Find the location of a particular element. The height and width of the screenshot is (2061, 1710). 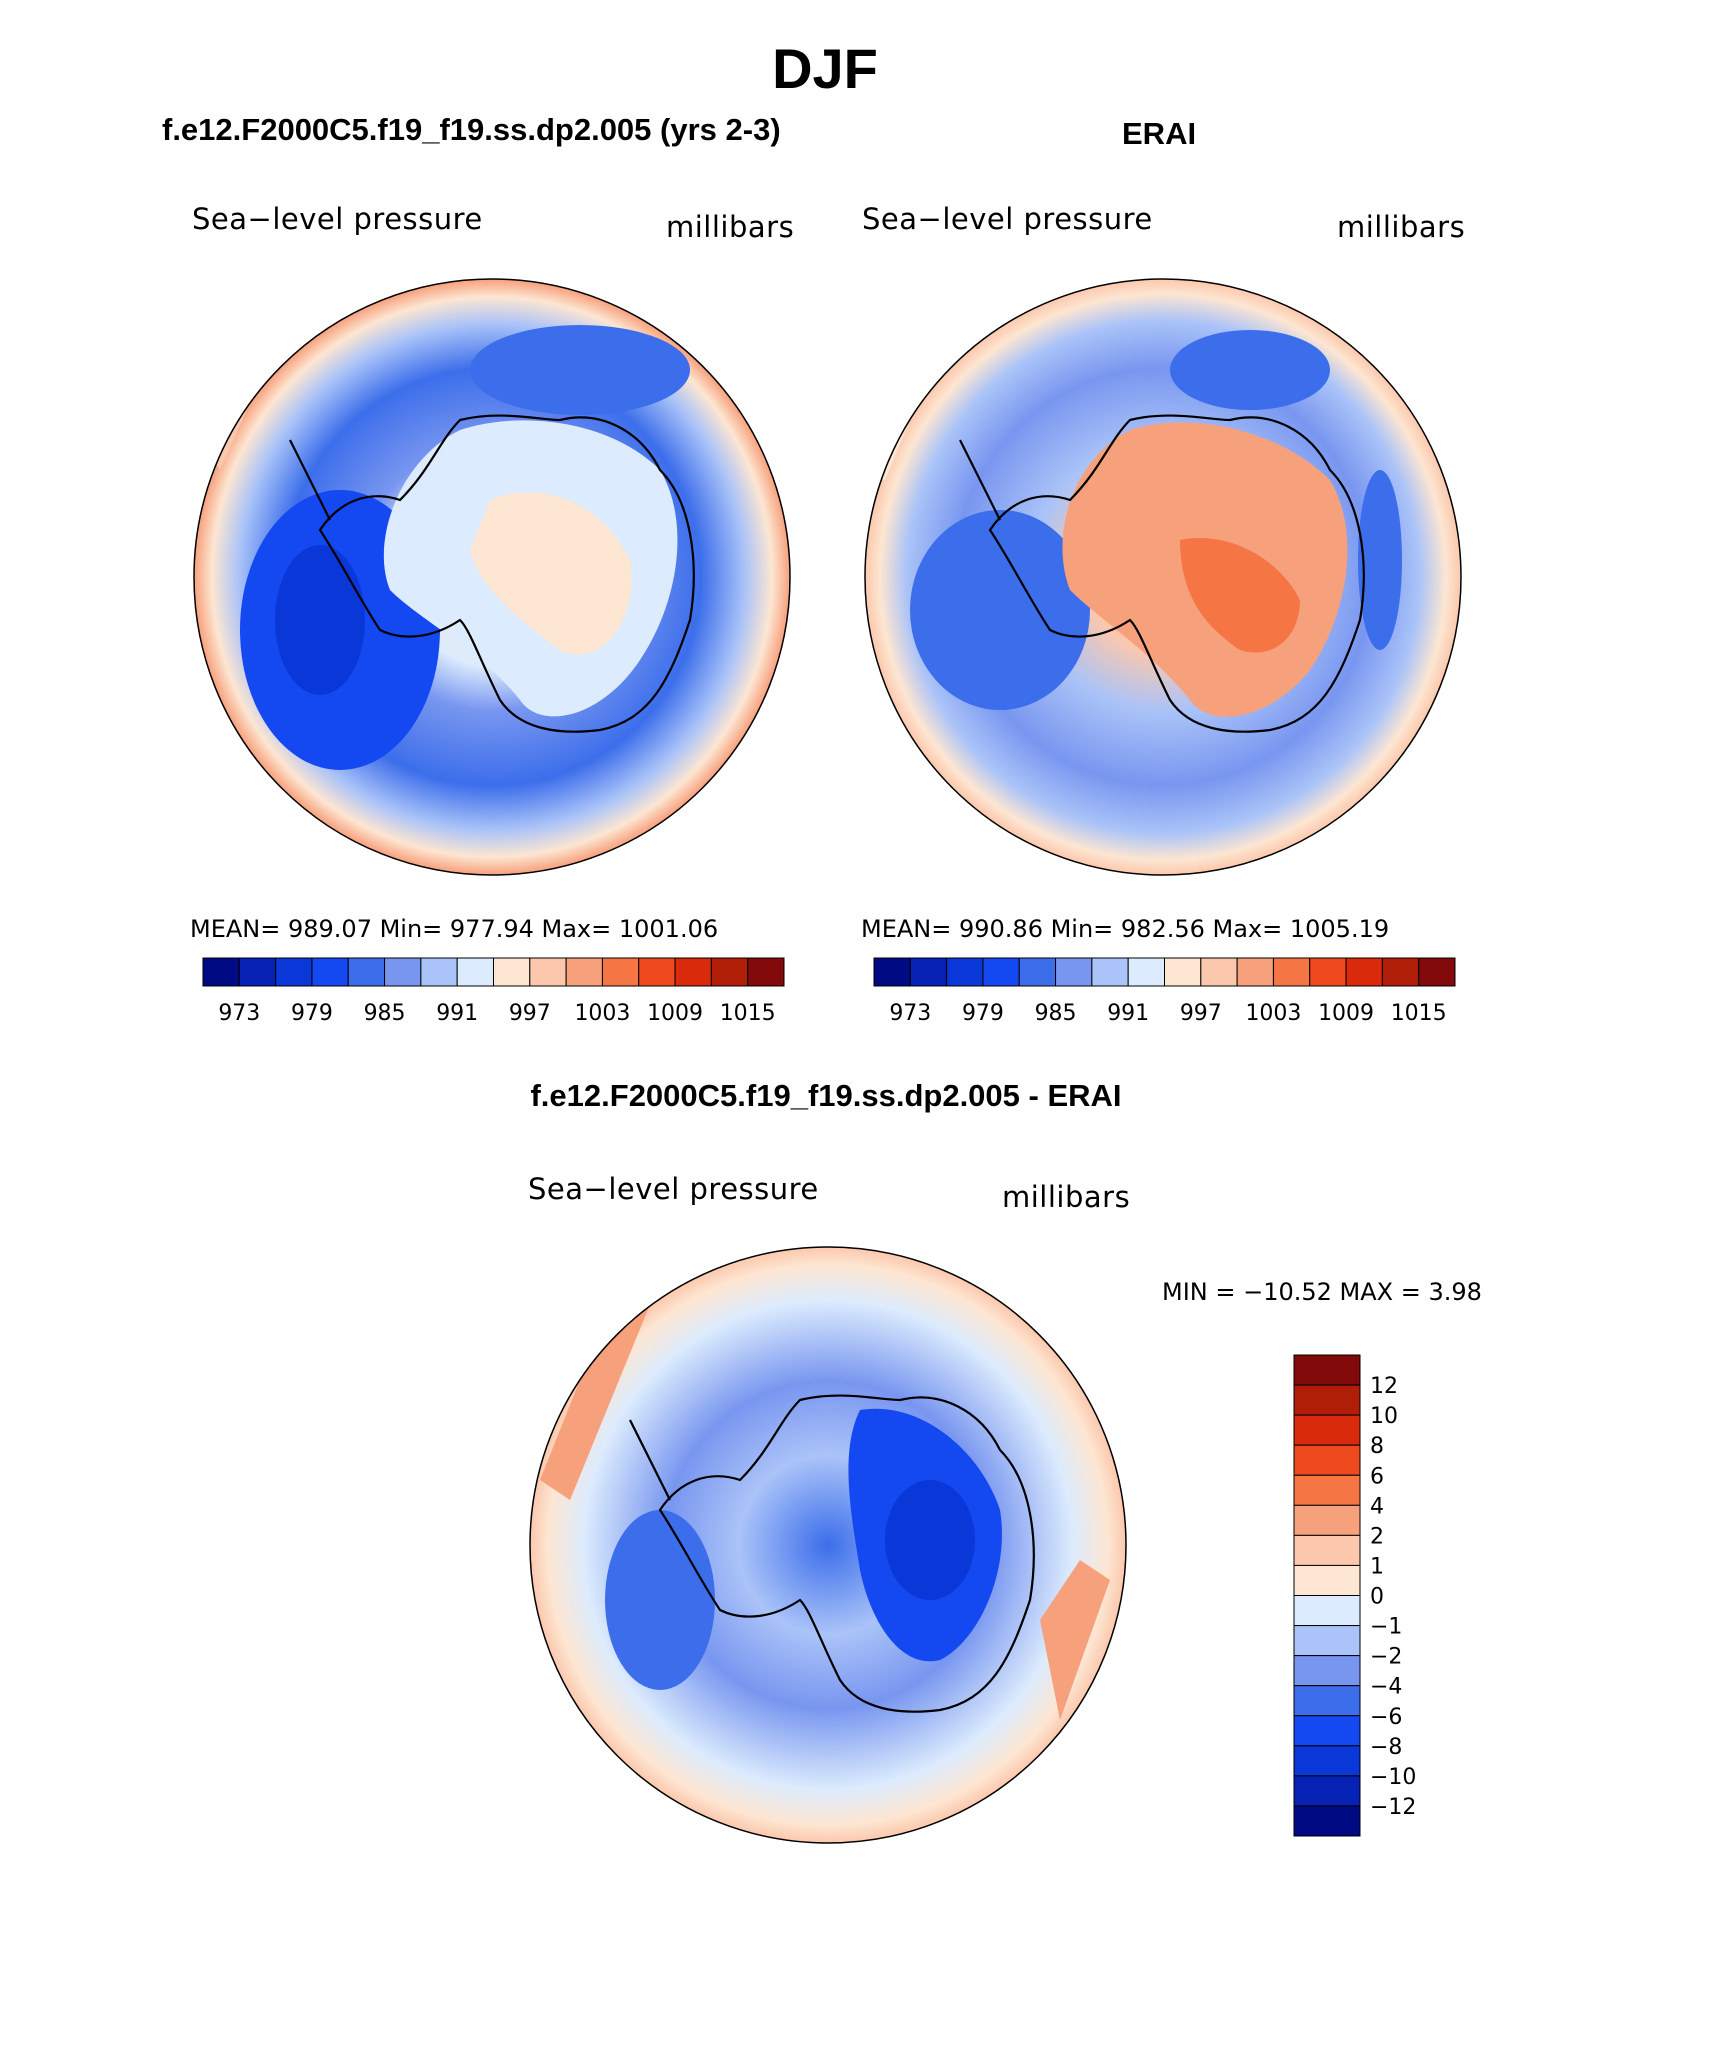

model-map-peninsula is located at coordinates (310, 480).